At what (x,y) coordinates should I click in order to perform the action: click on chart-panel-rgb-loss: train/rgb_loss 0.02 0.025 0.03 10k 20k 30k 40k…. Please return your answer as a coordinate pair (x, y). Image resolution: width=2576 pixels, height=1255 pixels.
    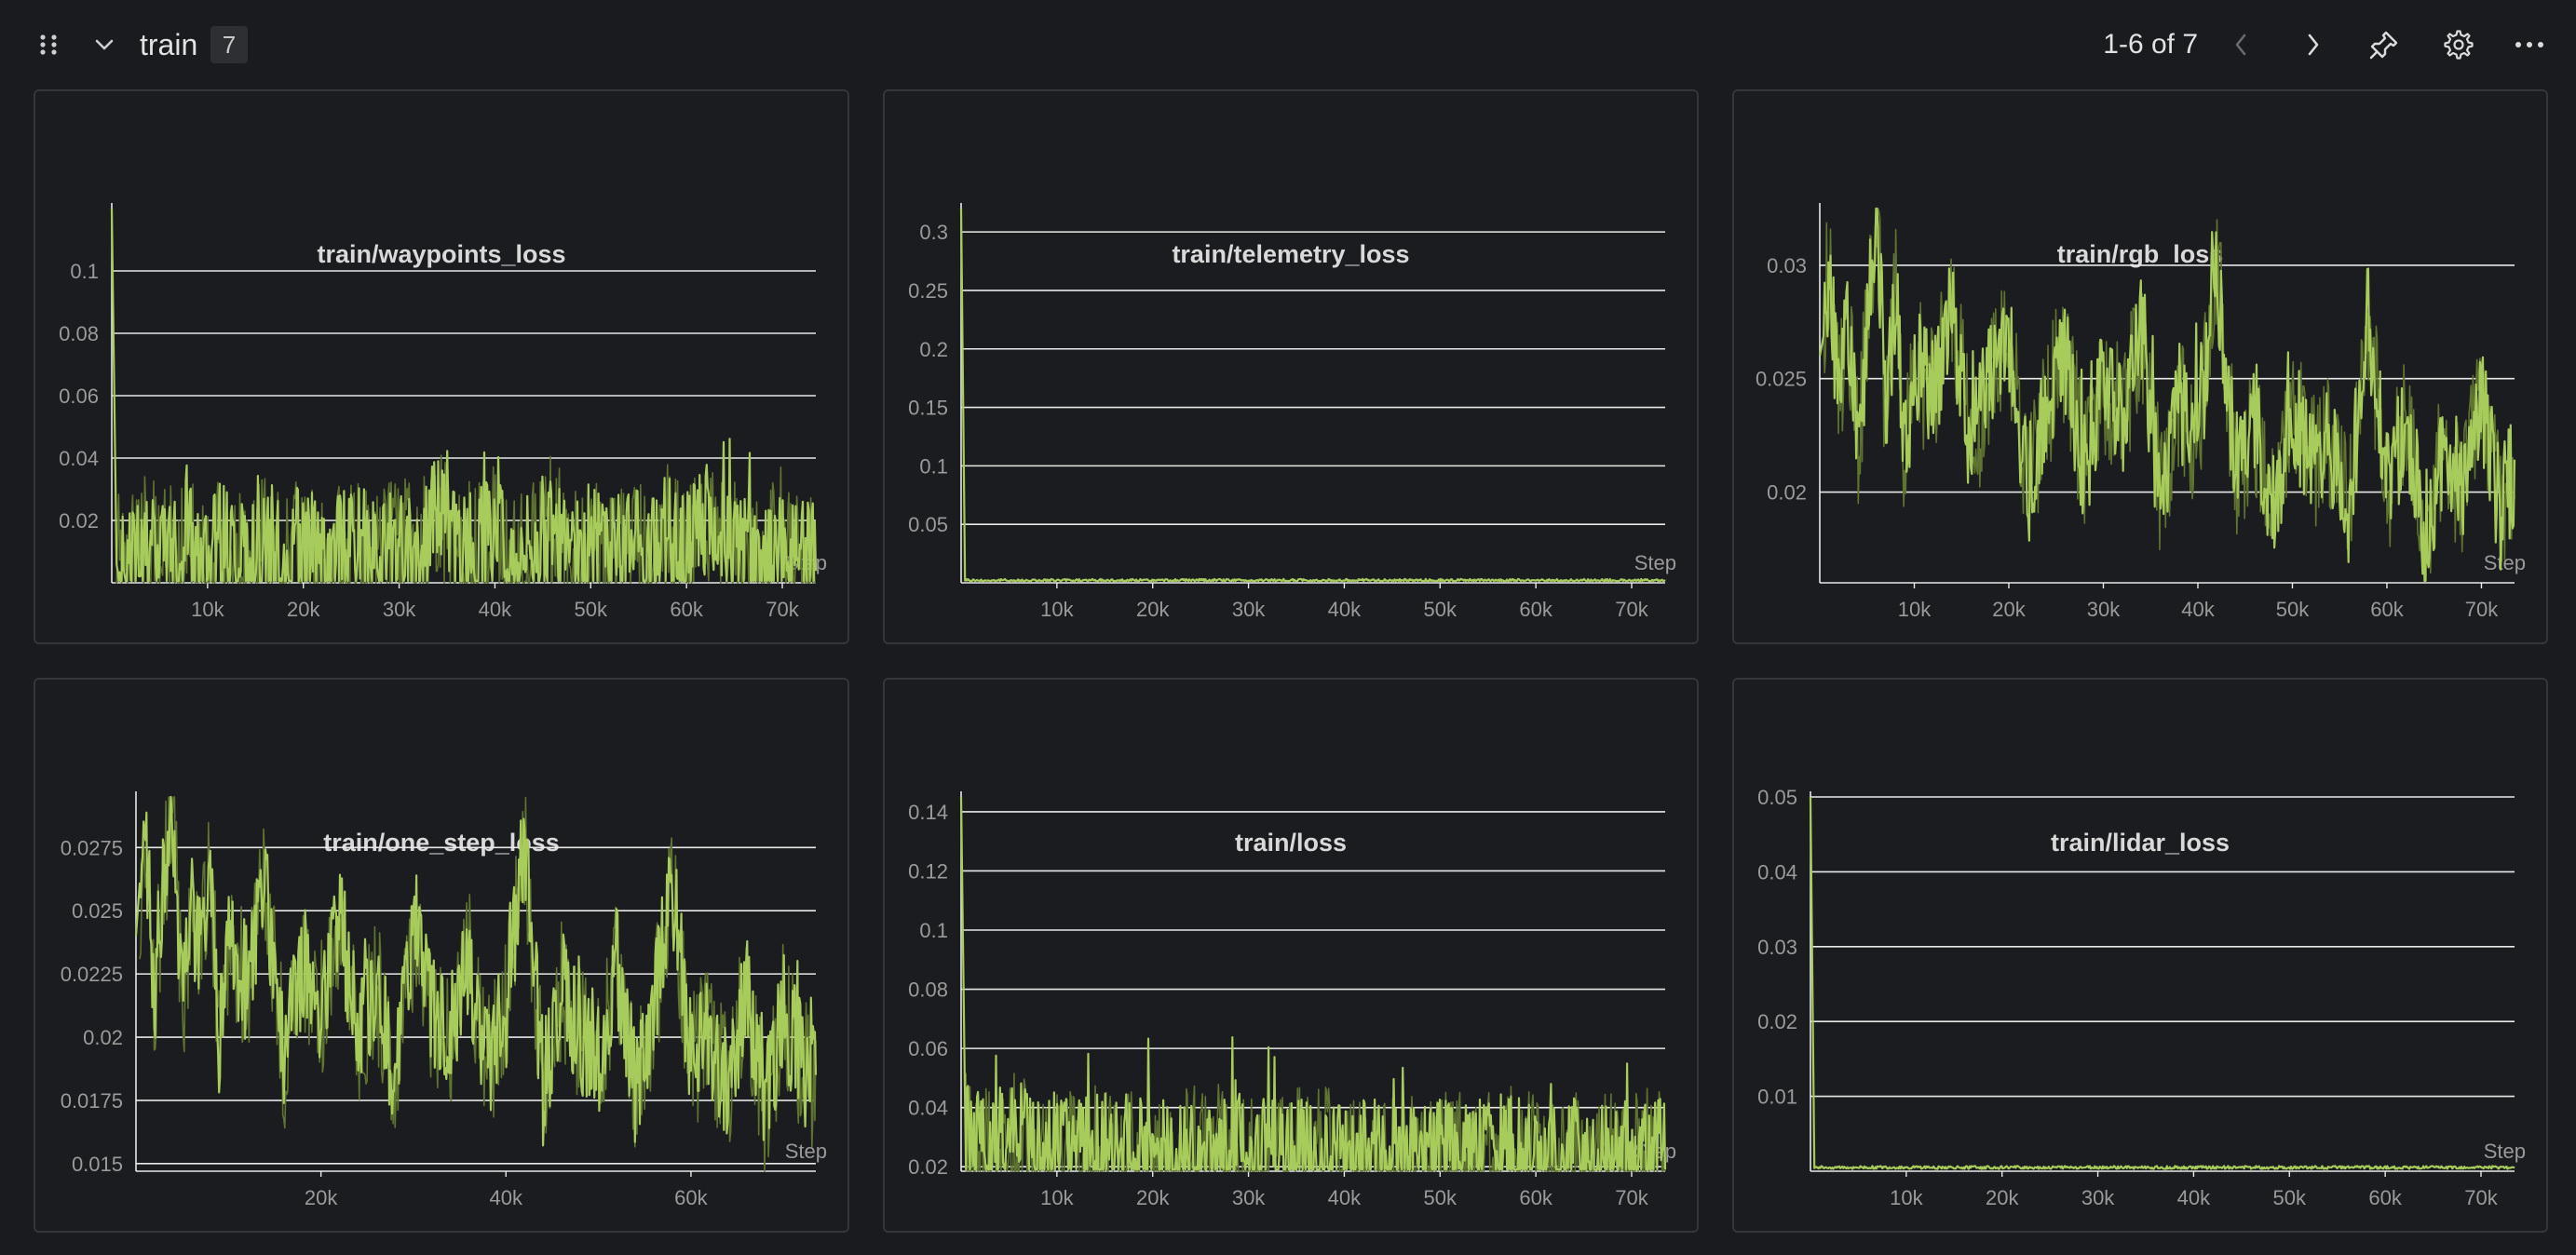
    Looking at the image, I should click on (2140, 366).